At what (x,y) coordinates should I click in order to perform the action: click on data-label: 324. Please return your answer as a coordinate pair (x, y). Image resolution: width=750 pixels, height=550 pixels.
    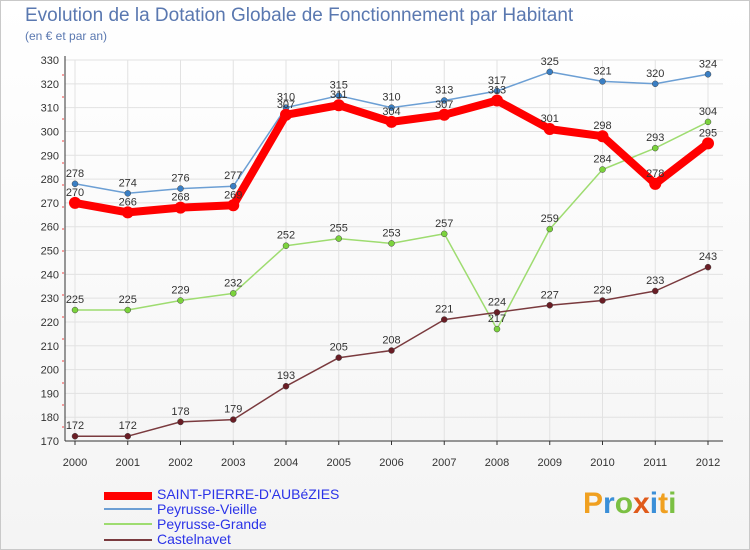
    Looking at the image, I should click on (708, 64).